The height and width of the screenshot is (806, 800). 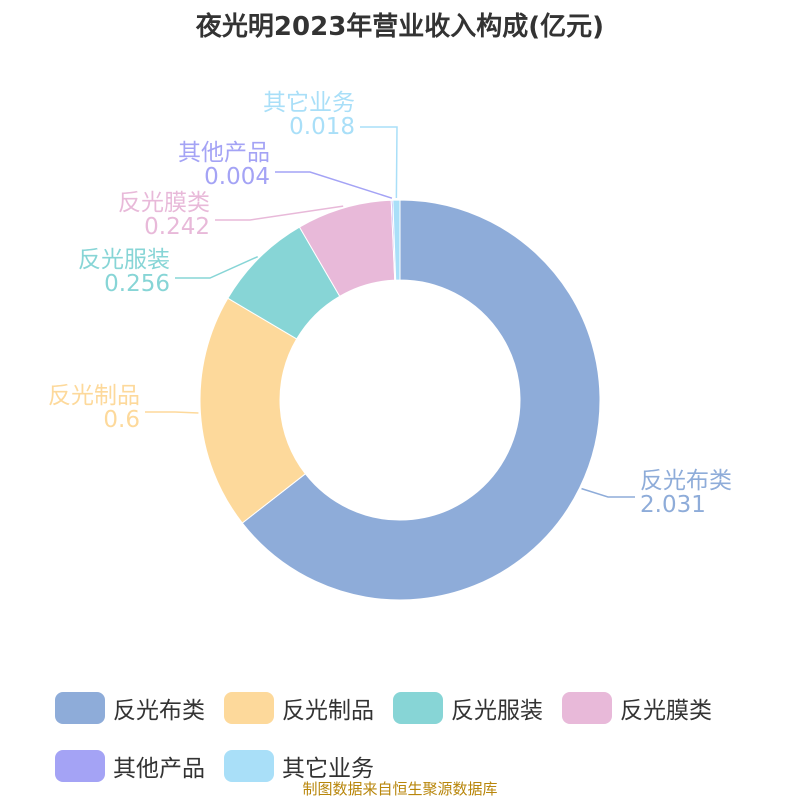 I want to click on legend: 反光布类 反光制品 反光服装 反光膜类 其他产品 其它业务, so click(x=415, y=748).